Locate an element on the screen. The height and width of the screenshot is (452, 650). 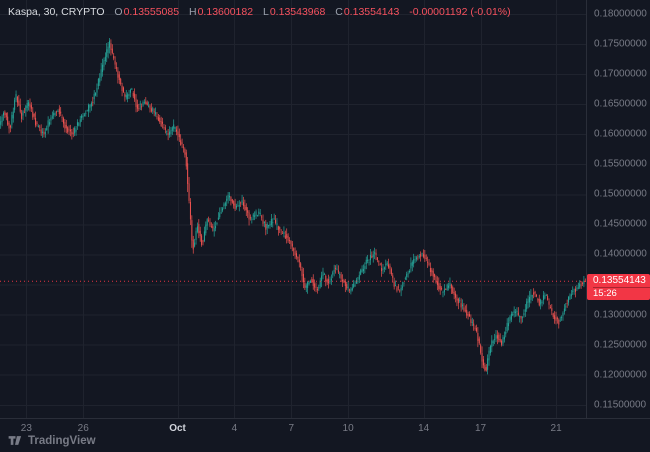
time-tick-label: 26 is located at coordinates (83, 428).